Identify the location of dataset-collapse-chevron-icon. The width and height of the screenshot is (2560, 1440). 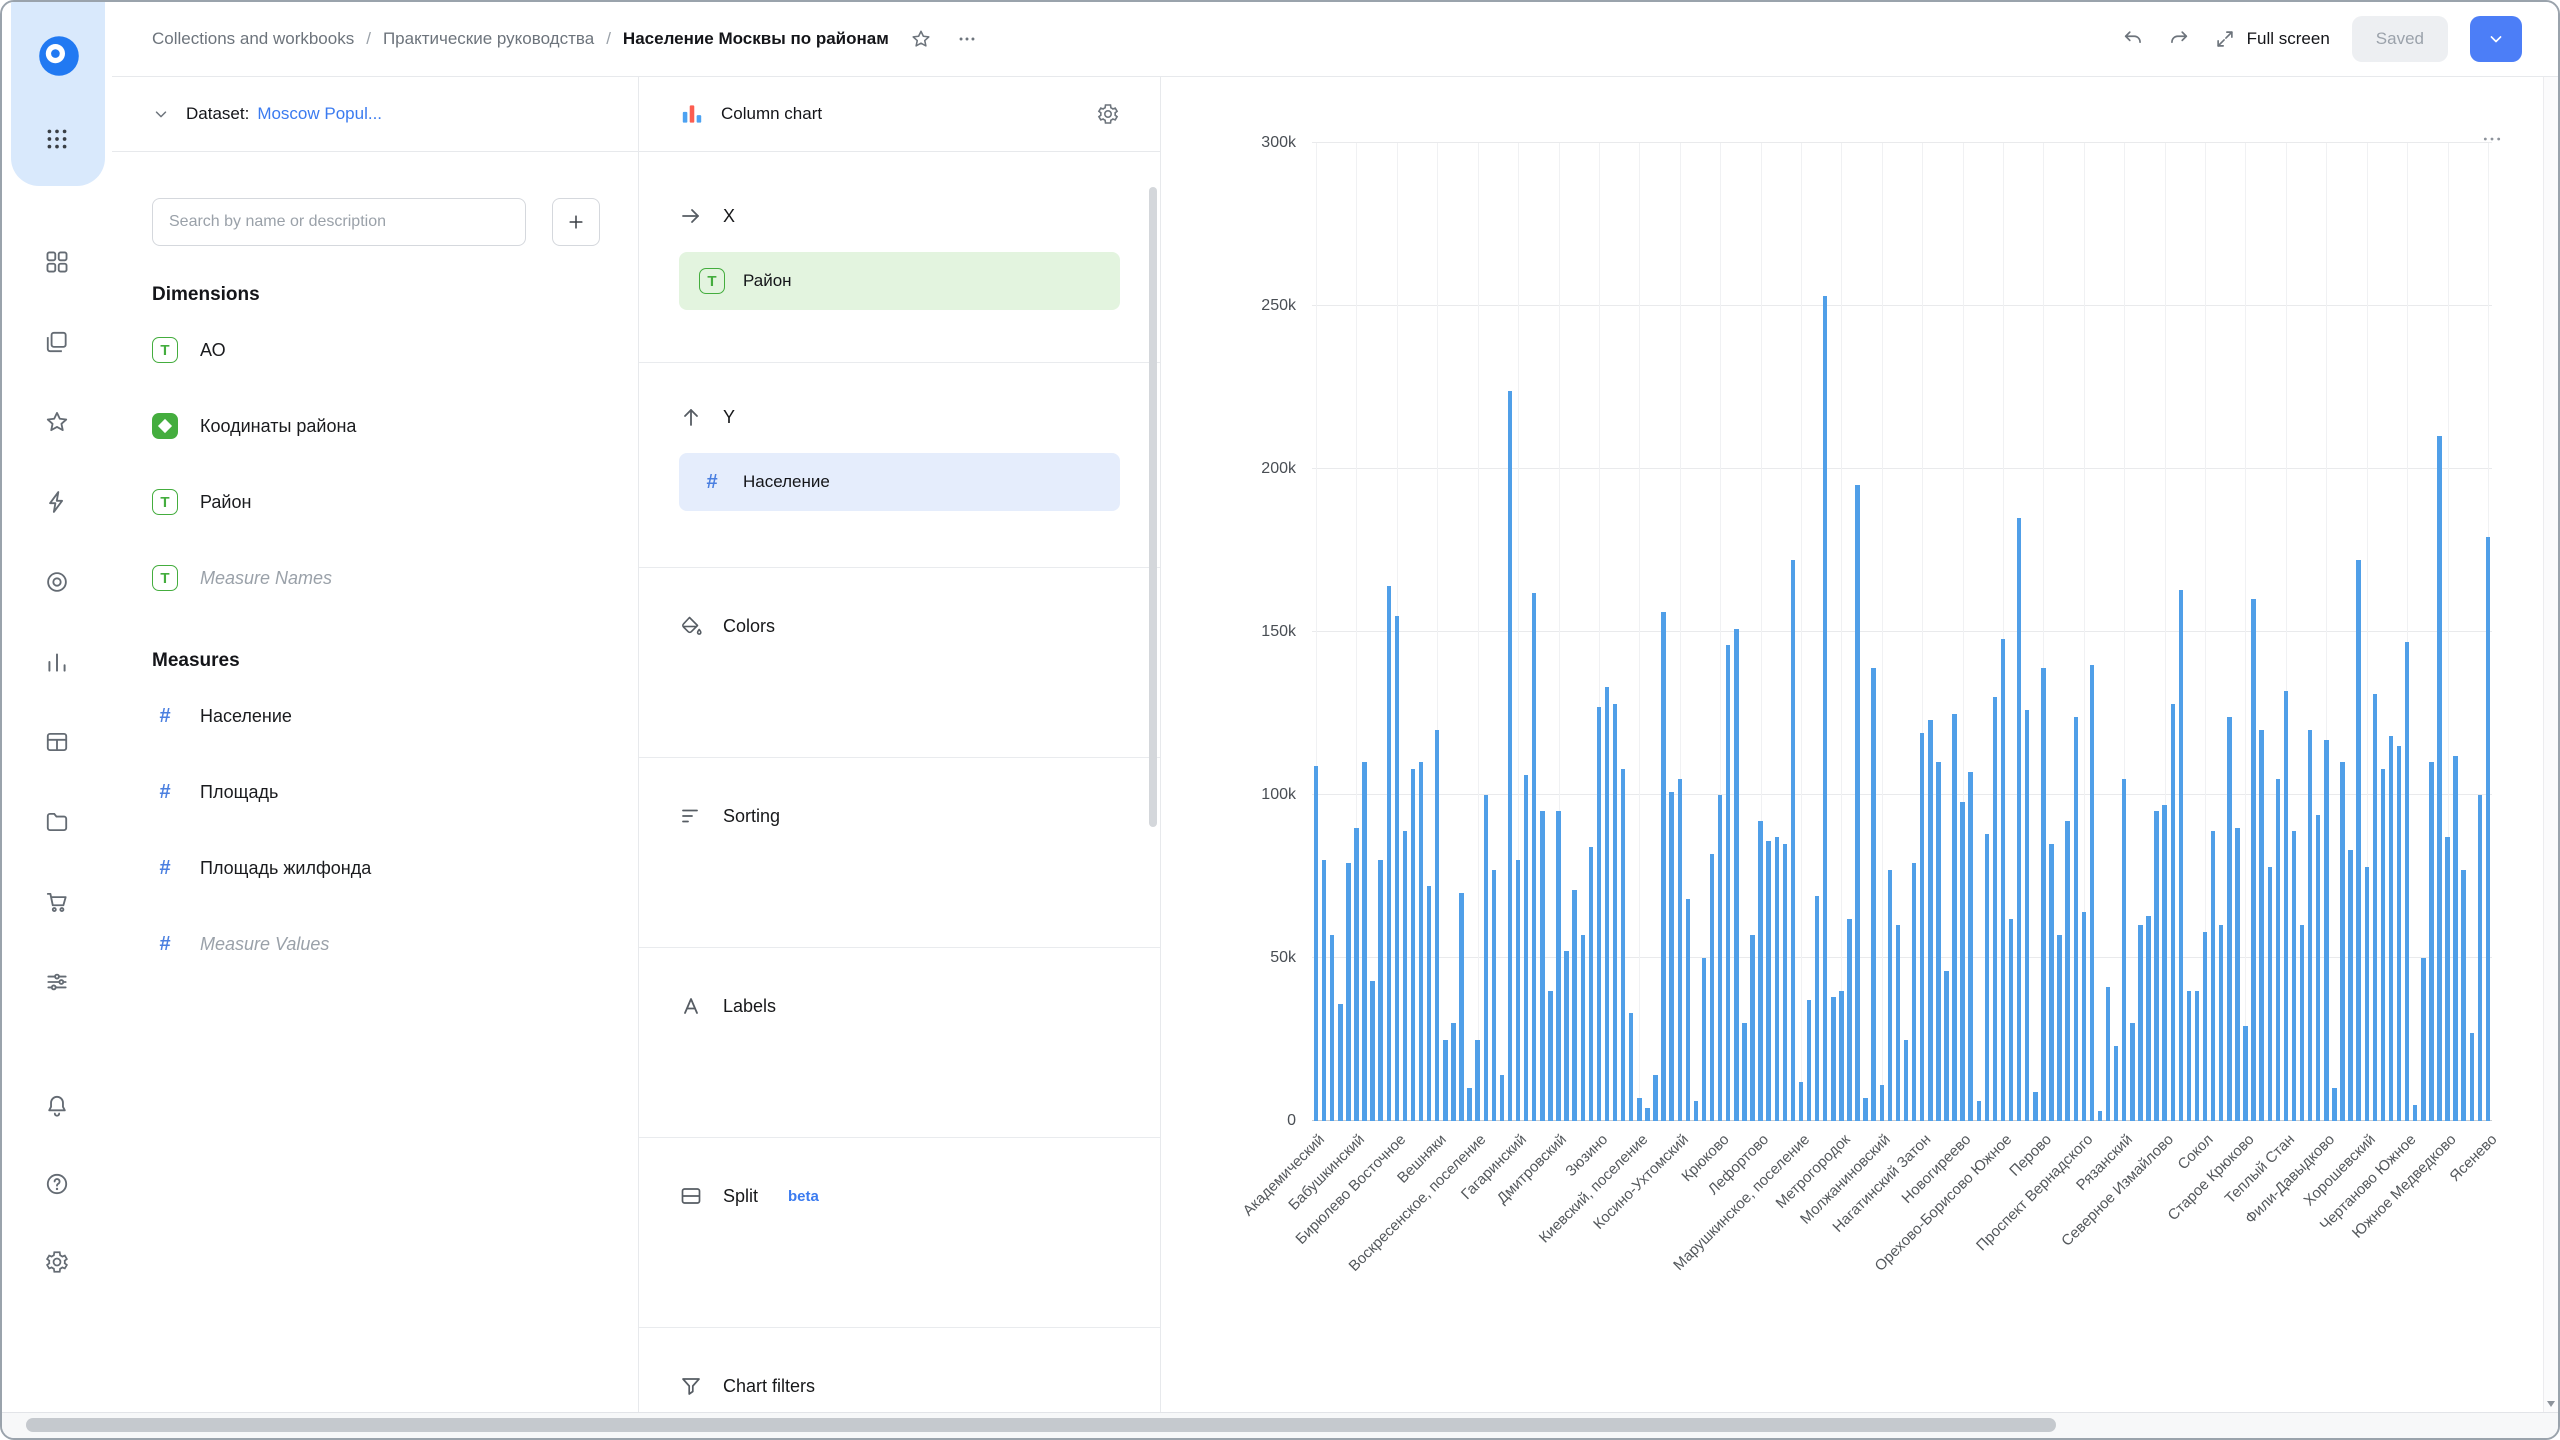
(161, 114).